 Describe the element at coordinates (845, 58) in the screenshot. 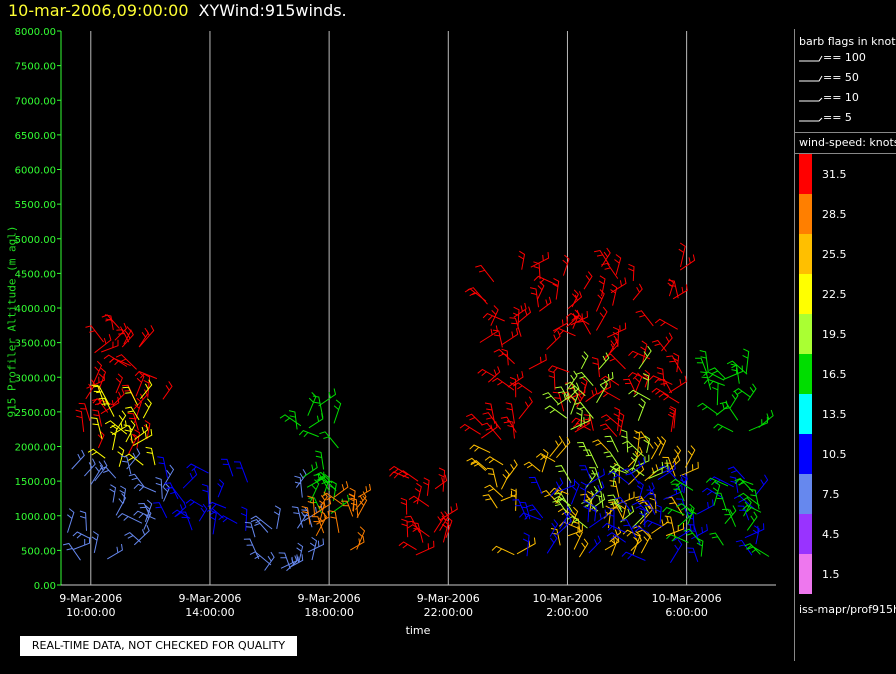

I see `barb-legend-item: == 100` at that location.